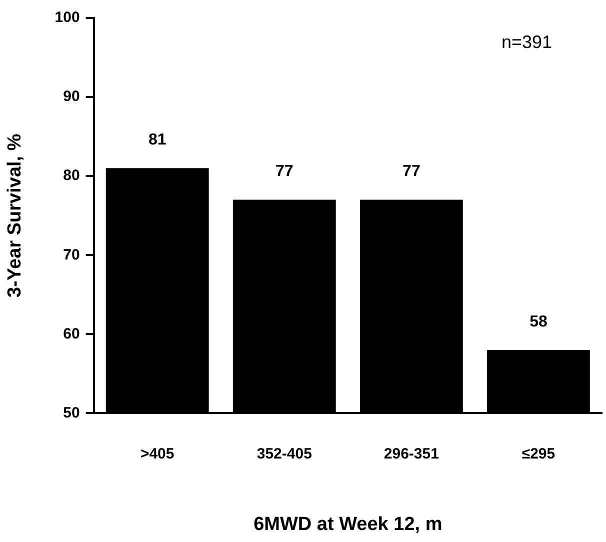  Describe the element at coordinates (15, 216) in the screenshot. I see `y-axis-title: 3-Year Survival, %` at that location.